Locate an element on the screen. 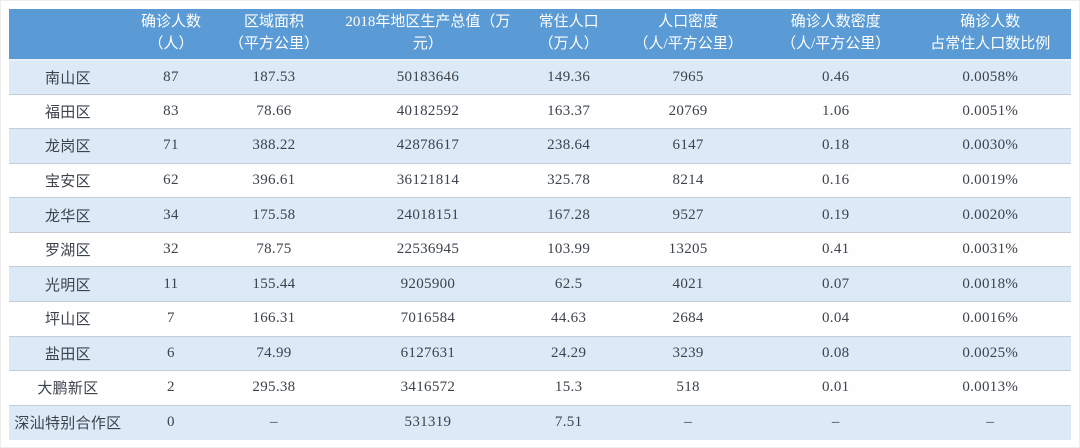 The height and width of the screenshot is (448, 1080). data-cell-gdp_2018: 42878617 is located at coordinates (427, 146).